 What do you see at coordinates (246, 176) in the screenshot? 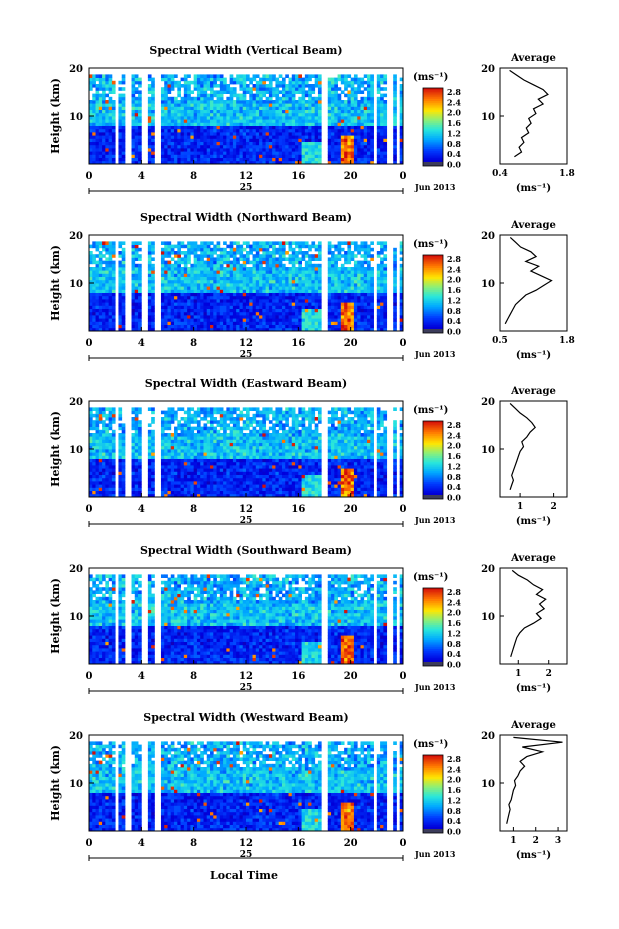
I see `x-tick-label: 12` at bounding box center [246, 176].